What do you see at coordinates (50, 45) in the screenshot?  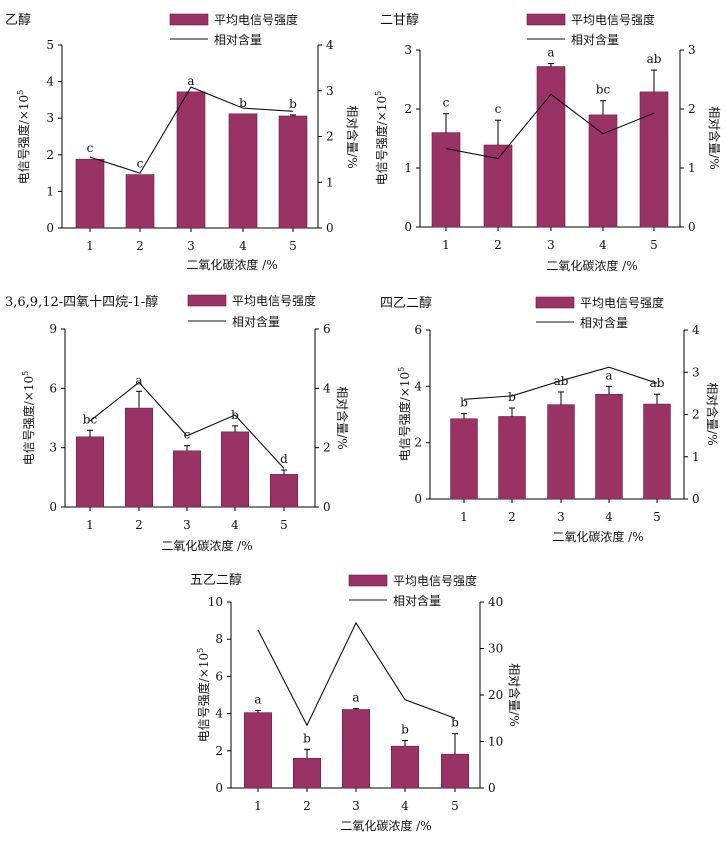 I see `y-tick-label: 5` at bounding box center [50, 45].